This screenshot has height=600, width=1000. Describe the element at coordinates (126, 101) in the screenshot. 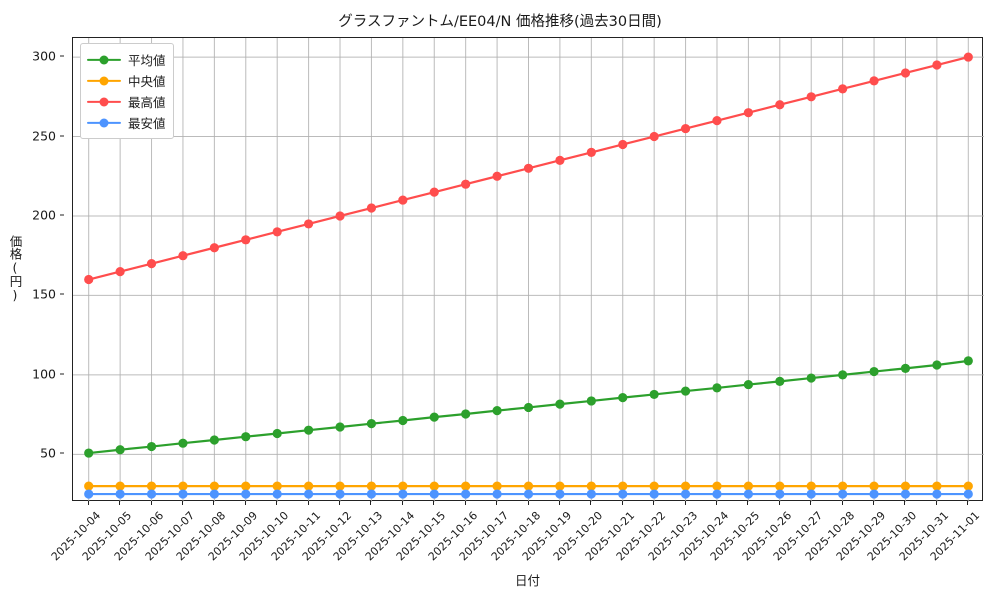

I see `legend-item-3: 最高値` at that location.